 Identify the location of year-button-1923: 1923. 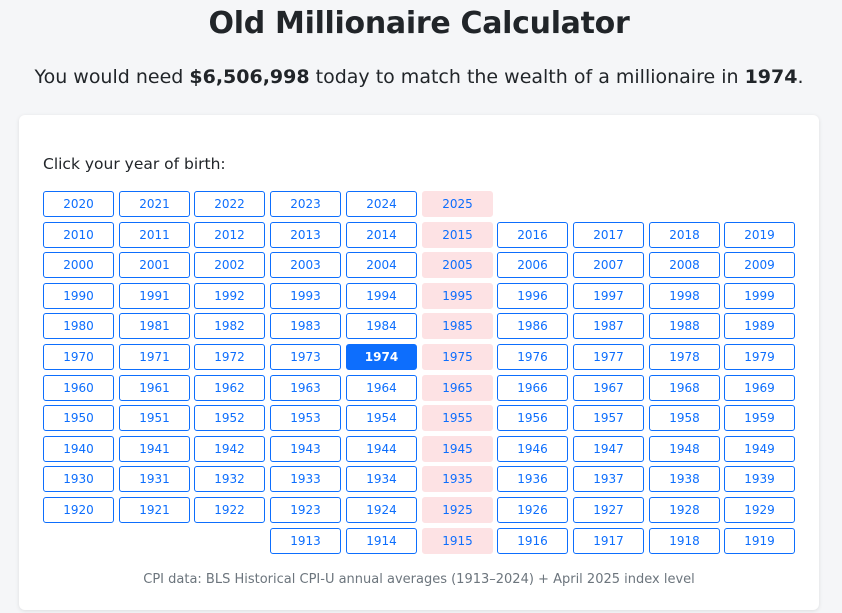
(305, 510).